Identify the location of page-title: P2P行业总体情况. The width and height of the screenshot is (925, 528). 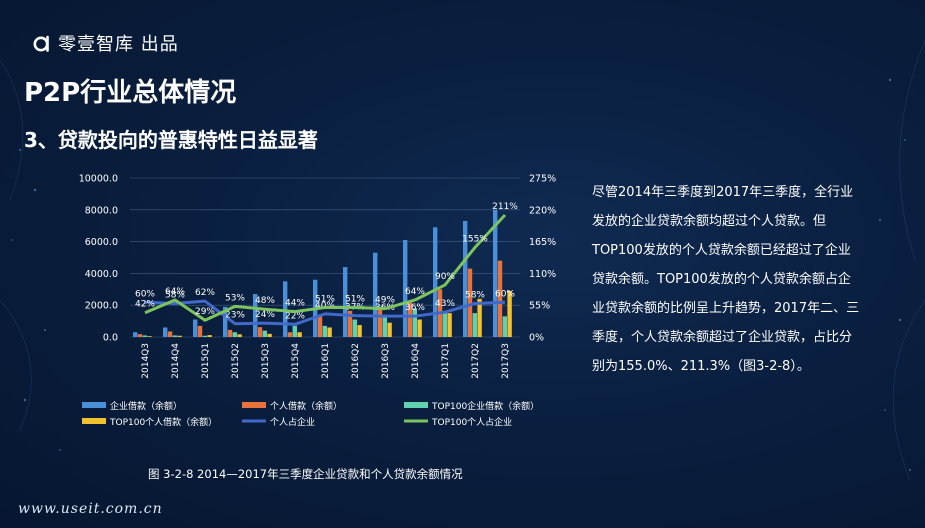
(130, 93).